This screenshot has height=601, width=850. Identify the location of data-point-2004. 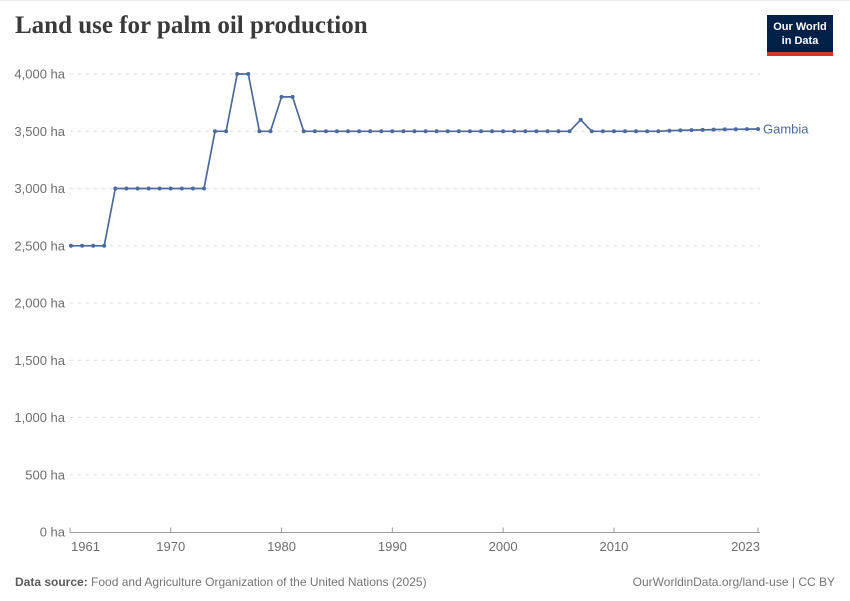
(547, 131).